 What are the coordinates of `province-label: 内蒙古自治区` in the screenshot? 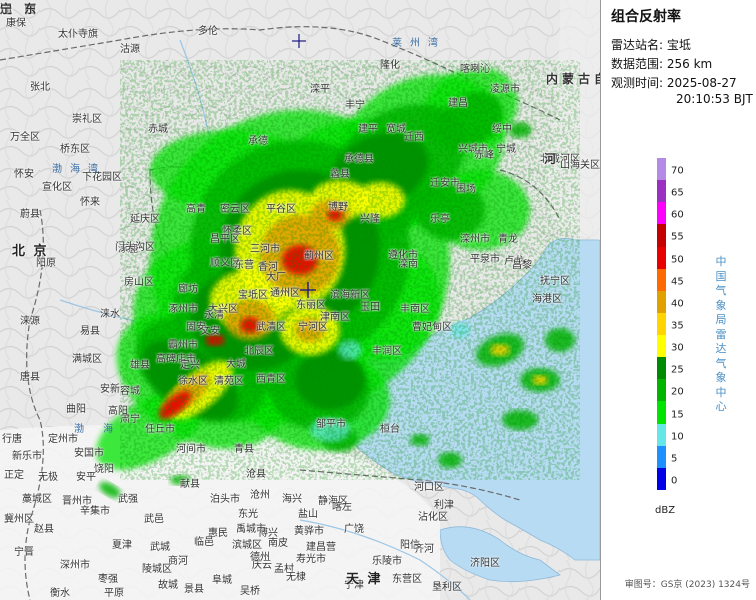 It's located at (573, 79).